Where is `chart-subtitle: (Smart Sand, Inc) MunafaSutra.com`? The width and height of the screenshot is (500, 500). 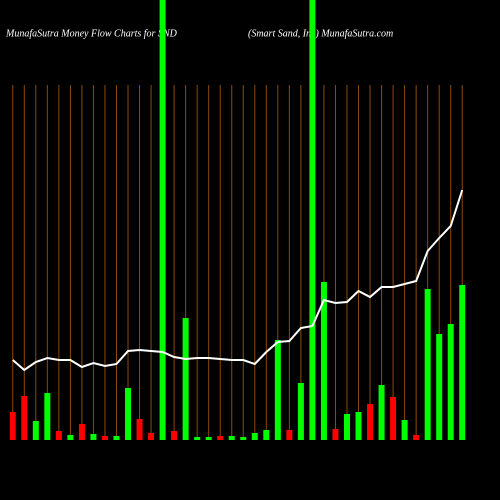
chart-subtitle: (Smart Sand, Inc) MunafaSutra.com is located at coordinates (320, 33).